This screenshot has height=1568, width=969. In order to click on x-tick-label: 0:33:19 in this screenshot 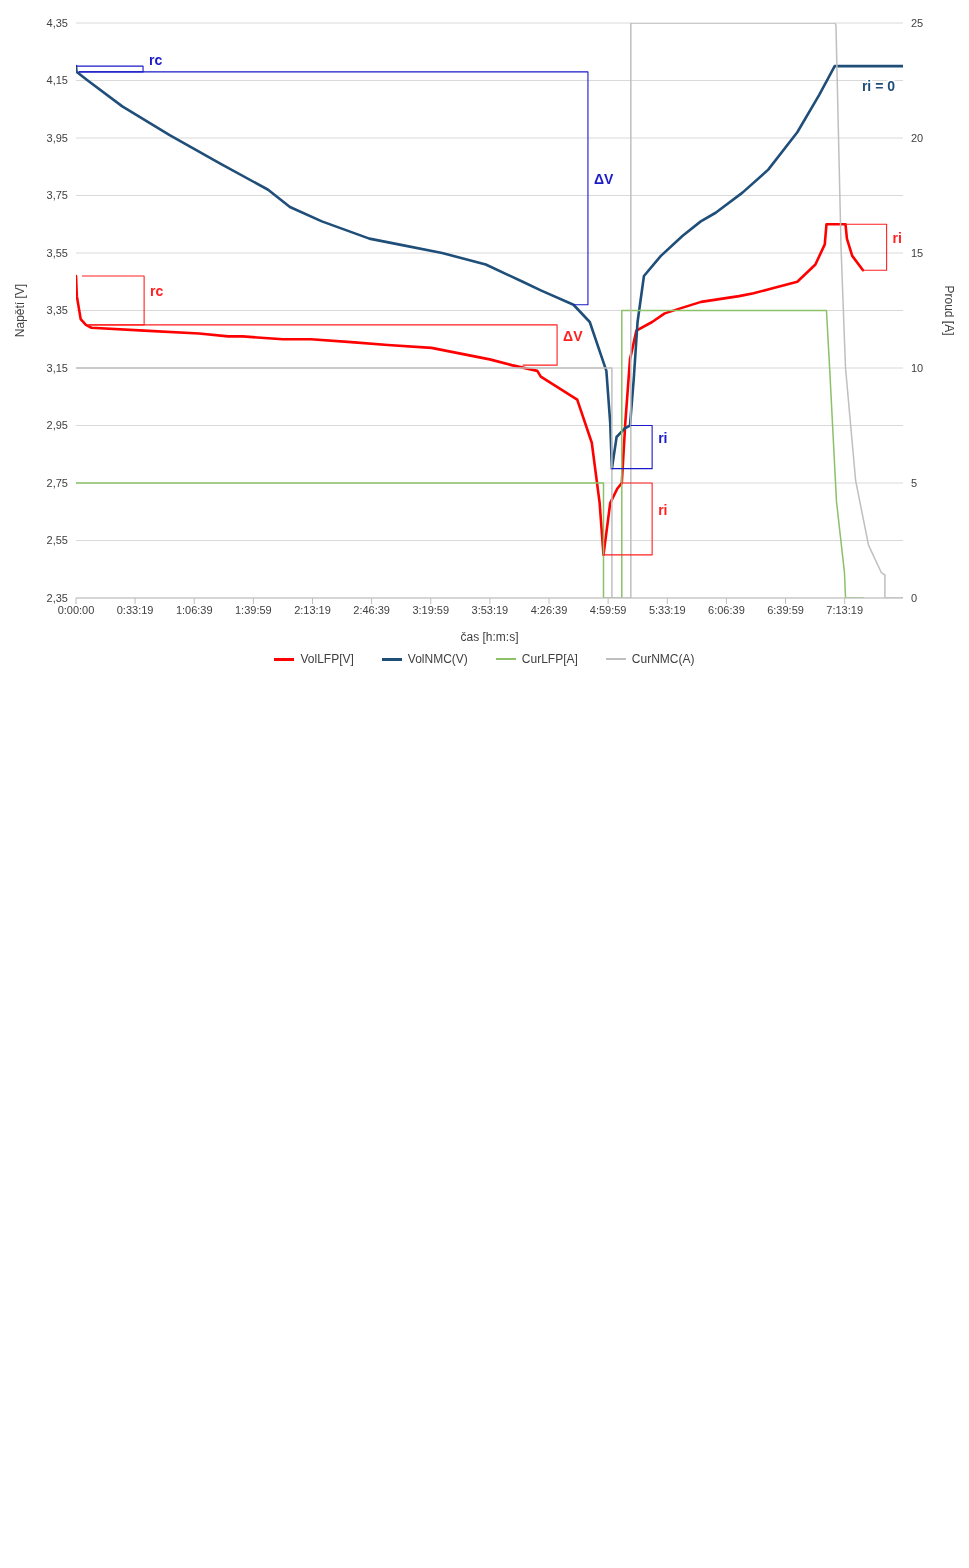, I will do `click(135, 609)`.